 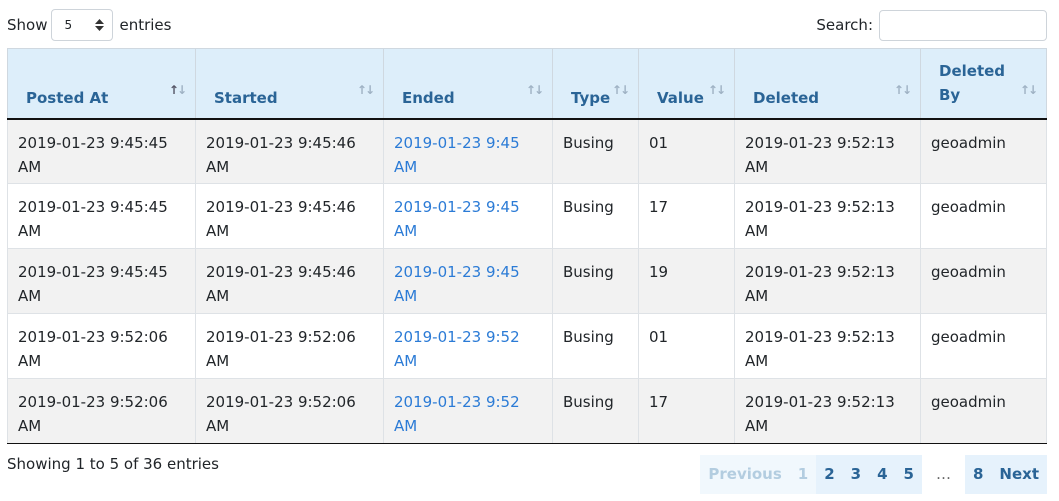 I want to click on search-input, so click(x=963, y=25).